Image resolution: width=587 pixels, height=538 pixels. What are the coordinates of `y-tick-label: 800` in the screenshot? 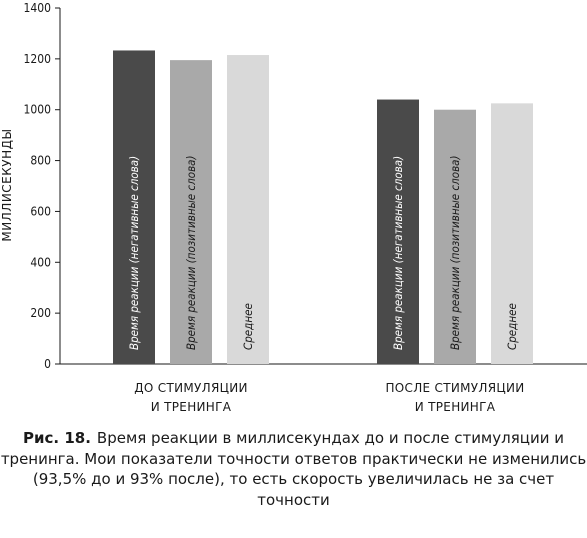 It's located at (40, 161).